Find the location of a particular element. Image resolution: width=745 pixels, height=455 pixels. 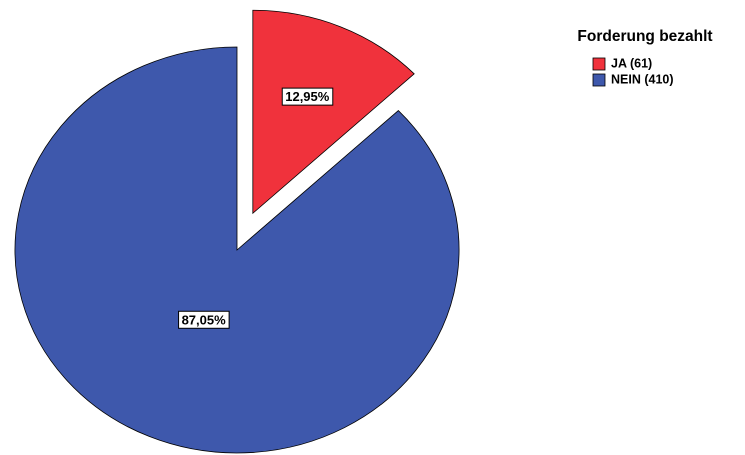

data-label-text: 87,05% is located at coordinates (204, 319).